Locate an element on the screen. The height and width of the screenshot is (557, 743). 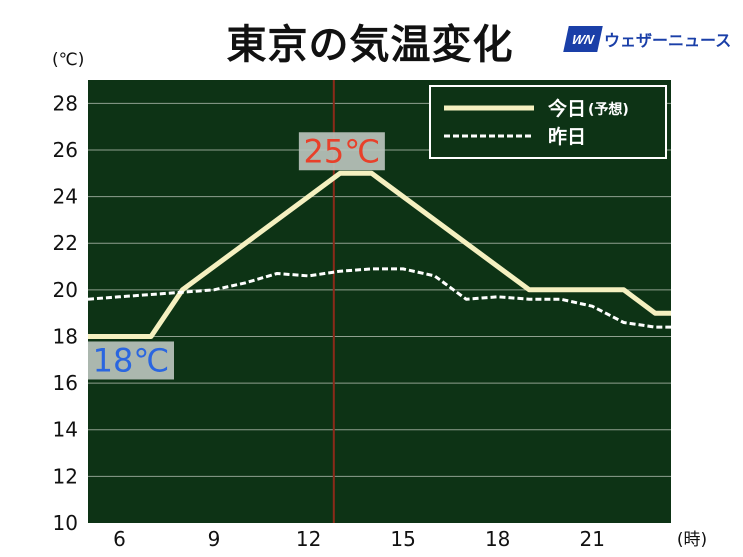
annotation-label: 18℃ is located at coordinates (131, 360).